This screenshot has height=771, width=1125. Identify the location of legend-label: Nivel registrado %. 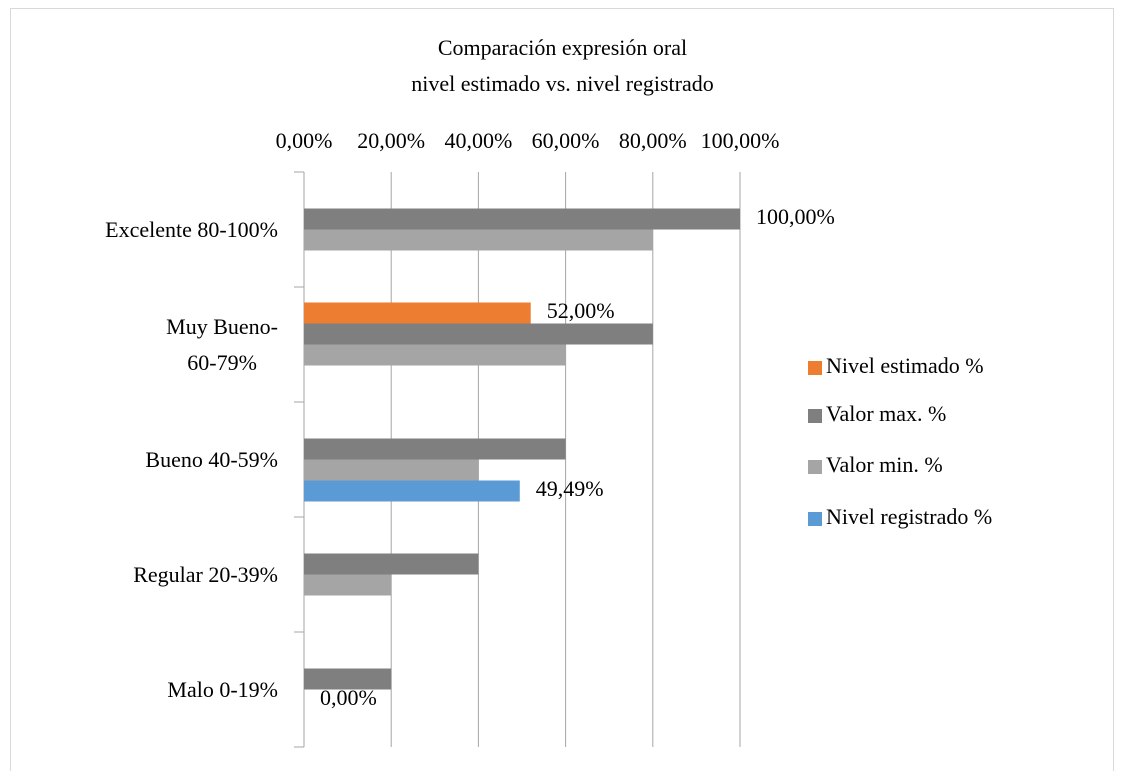
(909, 516).